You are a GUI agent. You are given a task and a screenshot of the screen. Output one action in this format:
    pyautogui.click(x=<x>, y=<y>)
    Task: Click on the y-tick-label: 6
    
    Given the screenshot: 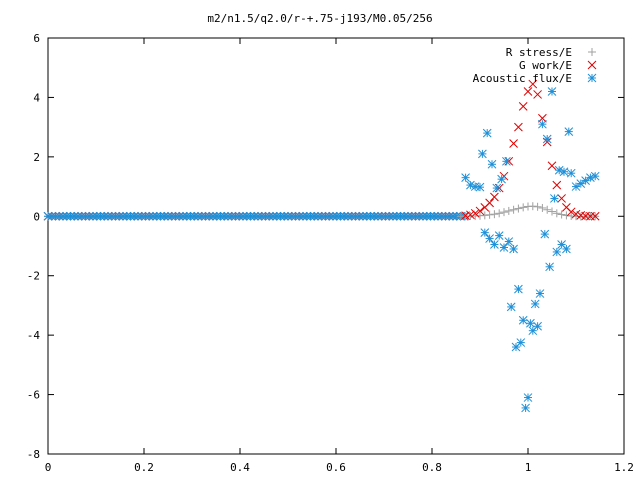 What is the action you would take?
    pyautogui.click(x=36, y=38)
    